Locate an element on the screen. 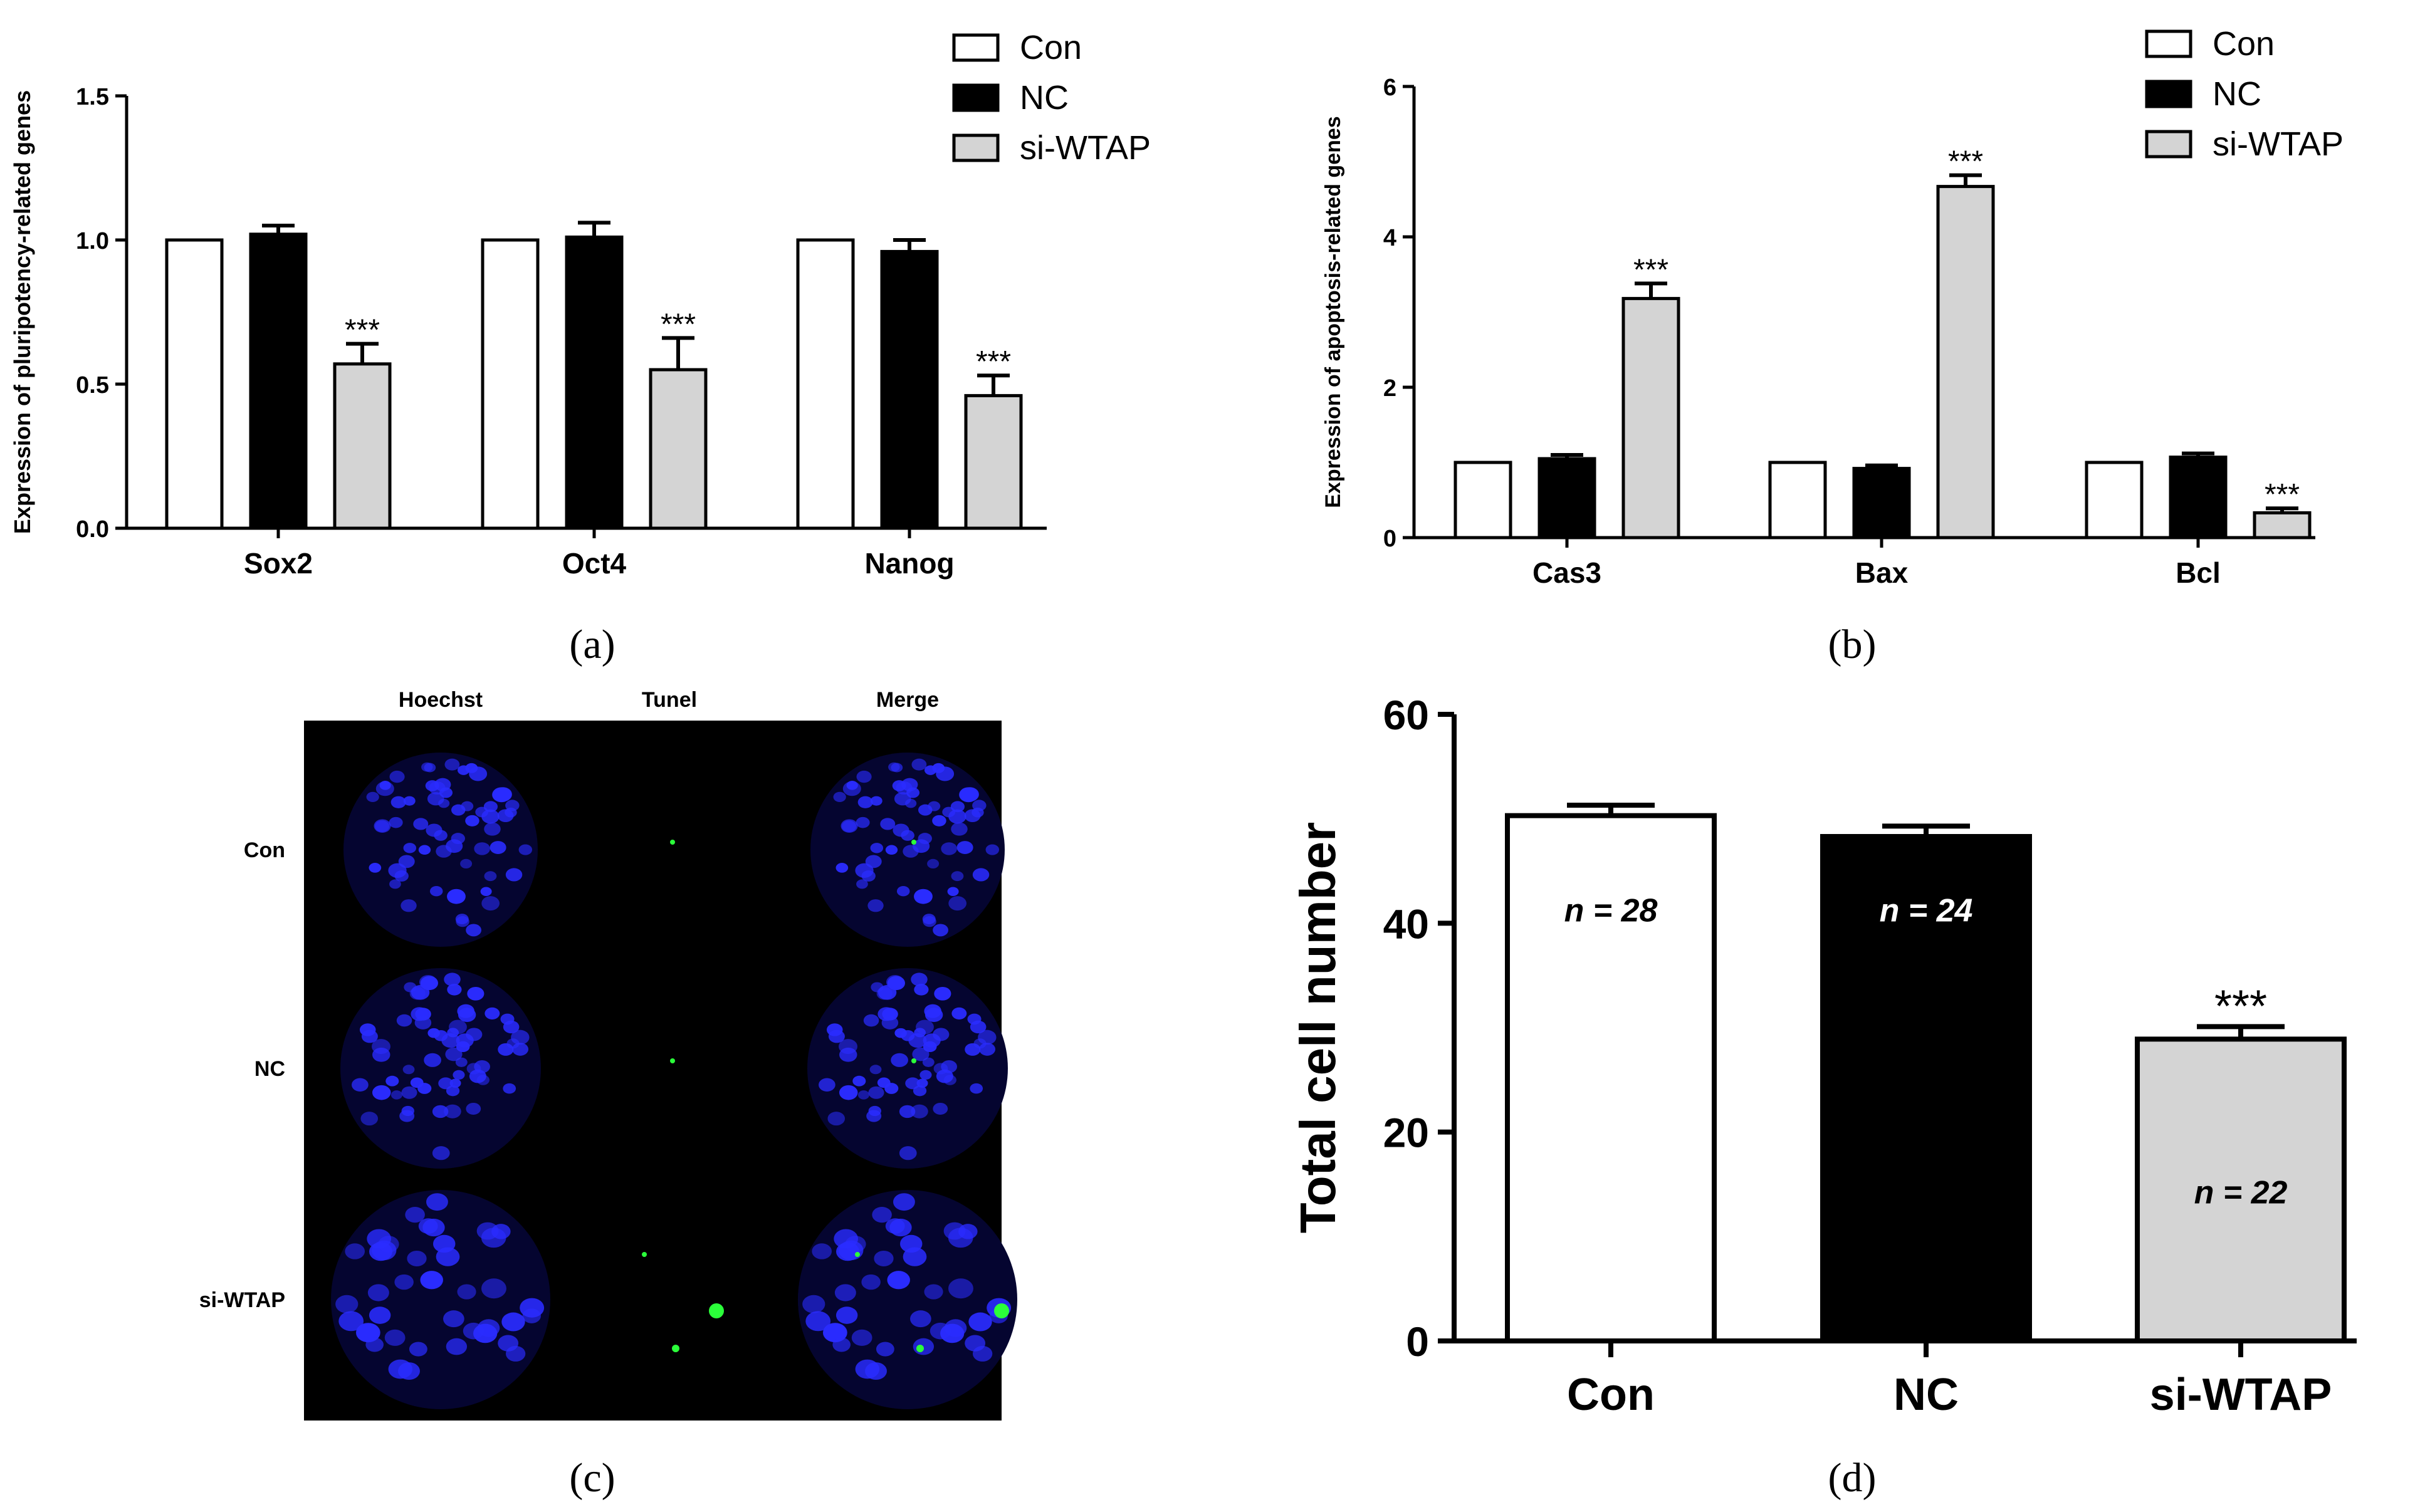  bar-nc-cas3 is located at coordinates (1566, 498).